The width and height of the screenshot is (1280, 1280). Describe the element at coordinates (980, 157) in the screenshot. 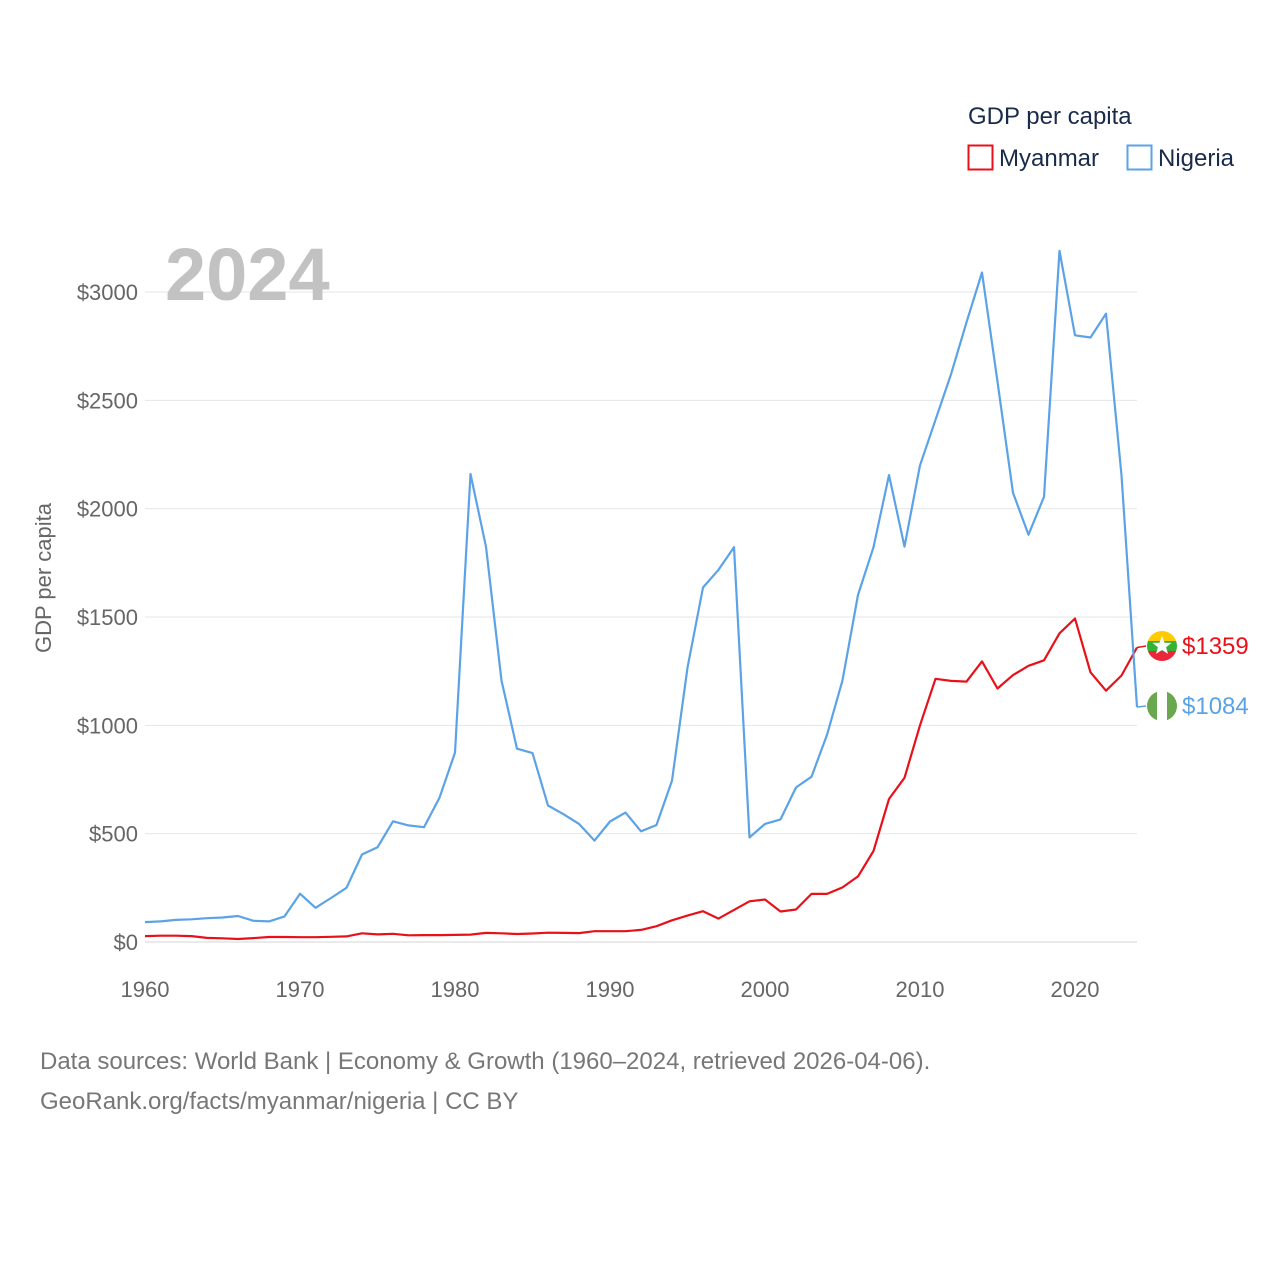

I see `legend-swatch-myanmar` at that location.